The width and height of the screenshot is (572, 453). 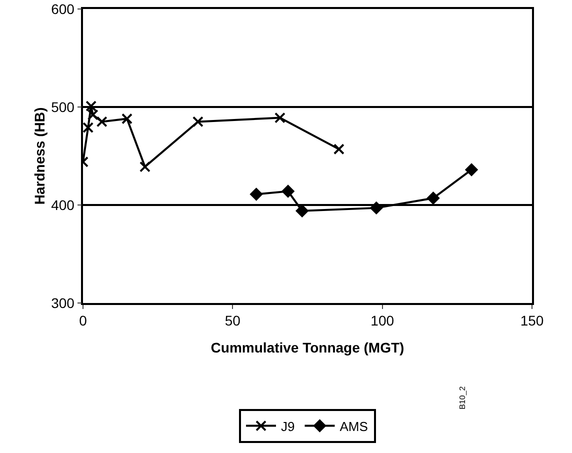 I want to click on y-axis-title: Hardness (HB), so click(x=40, y=156).